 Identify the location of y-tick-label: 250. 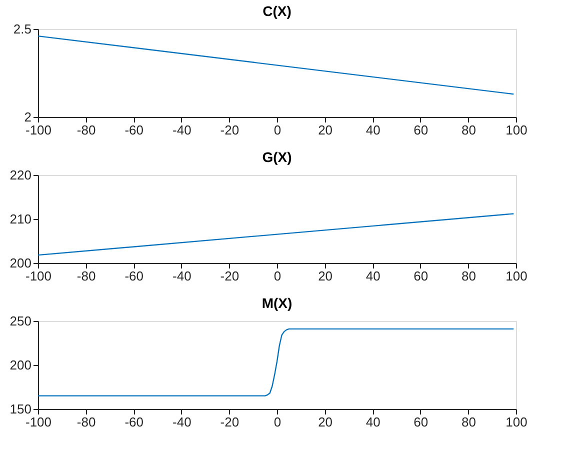
(21, 321).